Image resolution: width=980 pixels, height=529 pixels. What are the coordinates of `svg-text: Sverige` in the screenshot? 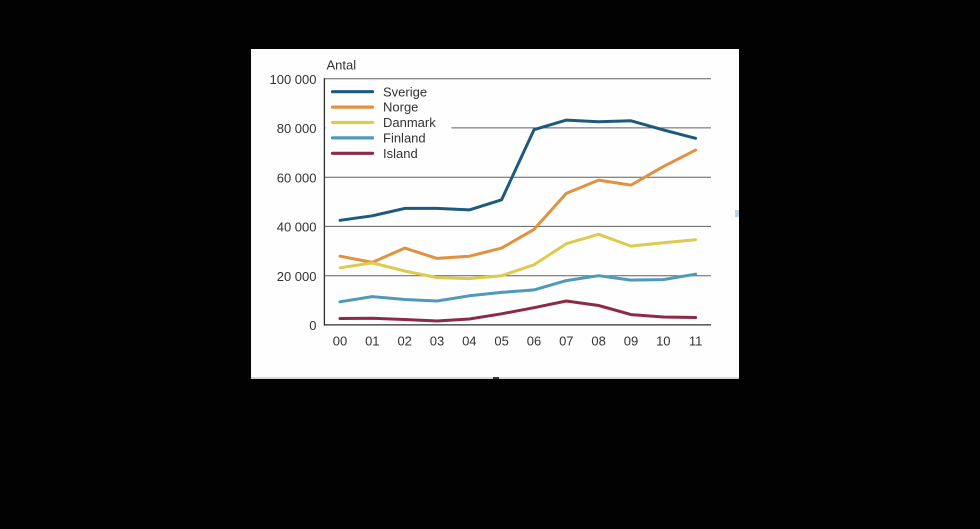 It's located at (405, 91).